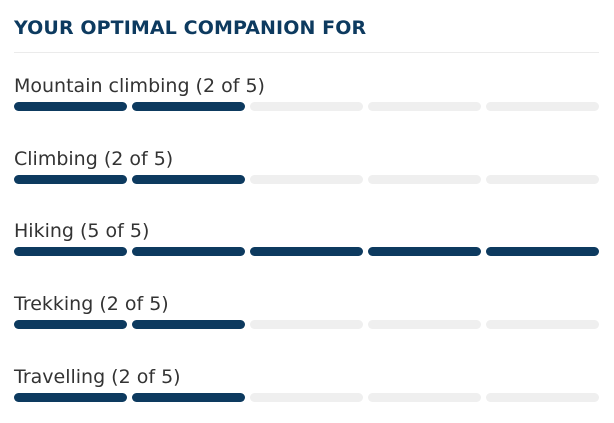 This screenshot has height=423, width=614. What do you see at coordinates (94, 159) in the screenshot?
I see `activity-label: Climbing (2 of 5)` at bounding box center [94, 159].